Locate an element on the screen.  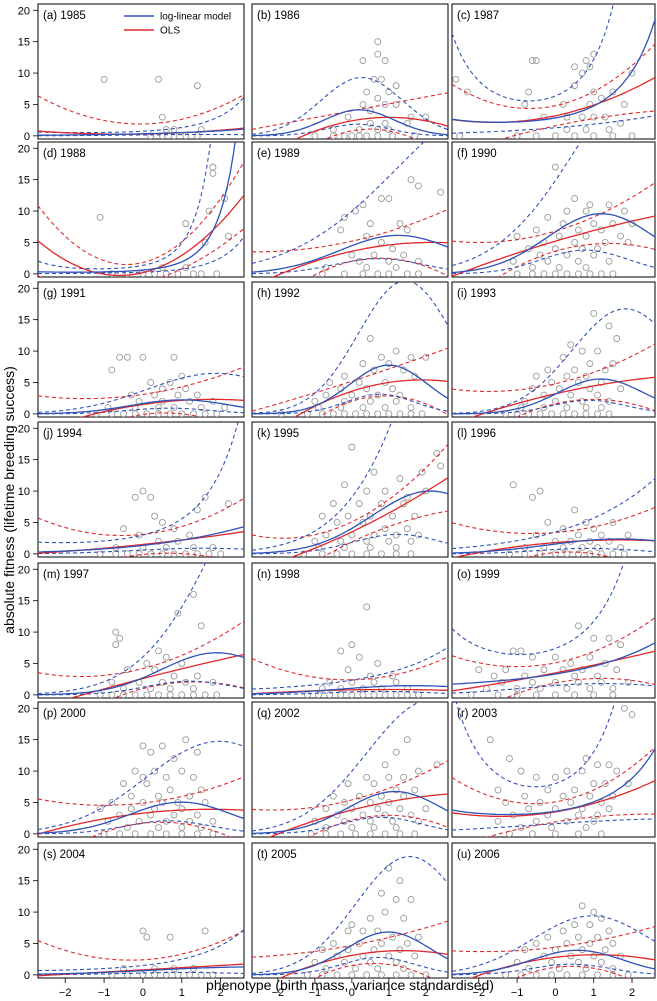
panel-label: (t) 2005 is located at coordinates (277, 855).